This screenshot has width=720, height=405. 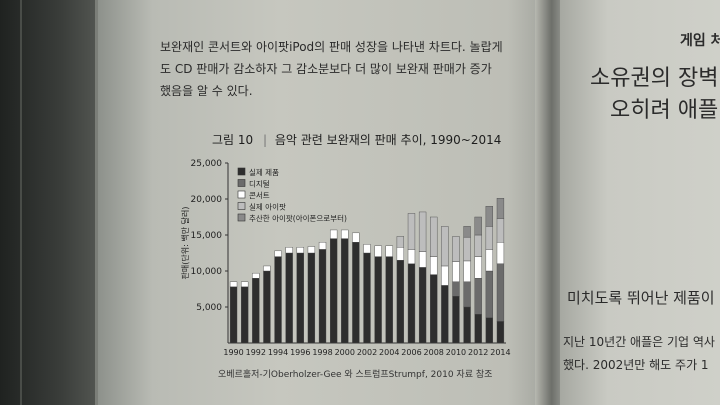 I want to click on x-tick-label: 2000, so click(x=345, y=352).